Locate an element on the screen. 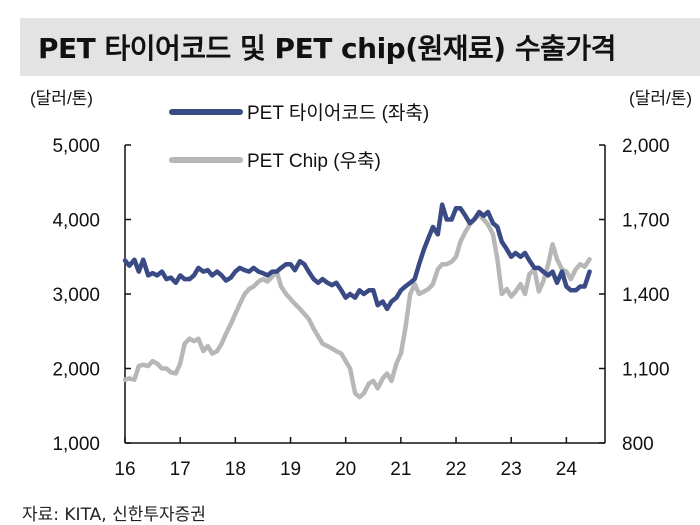 The image size is (700, 525). x-tick-label: 20 is located at coordinates (345, 469).